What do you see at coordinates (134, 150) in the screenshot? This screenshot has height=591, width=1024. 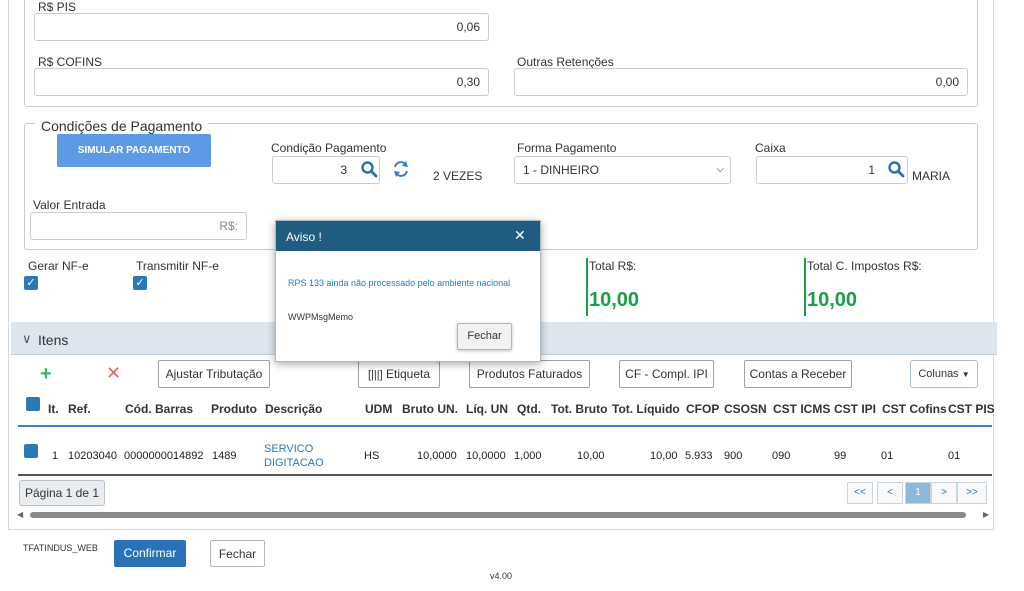 I see `simulate-payment-button: SIMULAR PAGAMENTO` at bounding box center [134, 150].